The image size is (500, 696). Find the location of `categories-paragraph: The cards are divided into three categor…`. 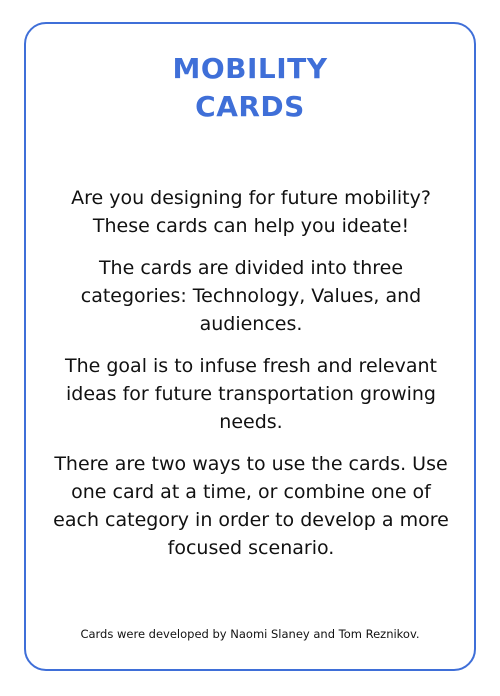

categories-paragraph: The cards are divided into three categor… is located at coordinates (251, 296).